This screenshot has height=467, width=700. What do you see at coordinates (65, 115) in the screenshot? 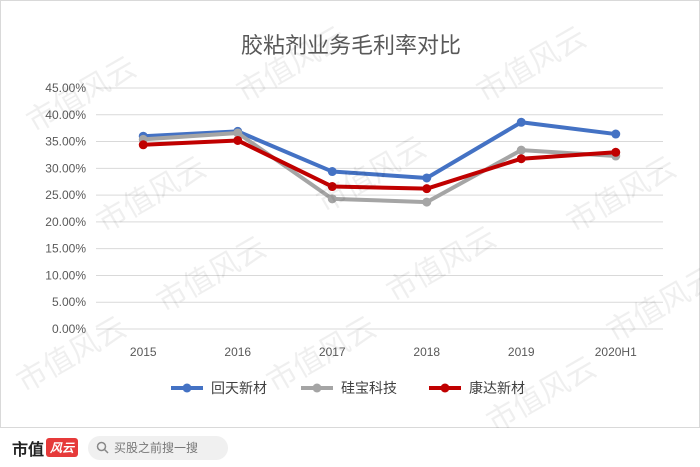
I see `y-tick-label: 40.00%` at bounding box center [65, 115].